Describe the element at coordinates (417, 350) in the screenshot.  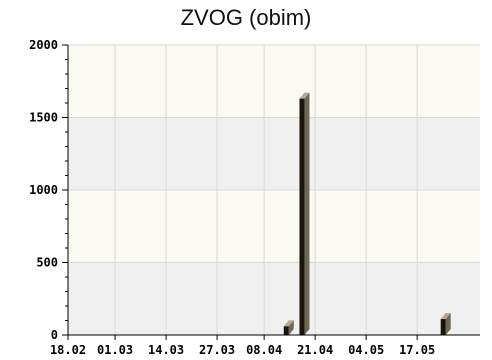
I see `x-tick-label: 17.05` at that location.